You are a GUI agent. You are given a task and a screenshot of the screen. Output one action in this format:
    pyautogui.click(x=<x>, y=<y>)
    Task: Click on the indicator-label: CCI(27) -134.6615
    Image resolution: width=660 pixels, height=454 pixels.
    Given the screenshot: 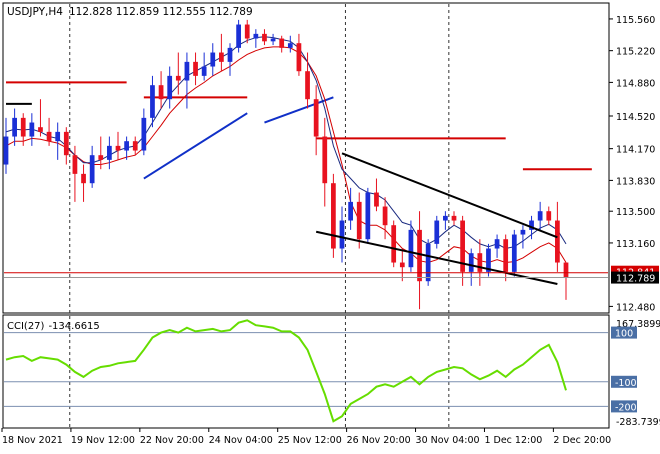 What is the action you would take?
    pyautogui.click(x=53, y=326)
    